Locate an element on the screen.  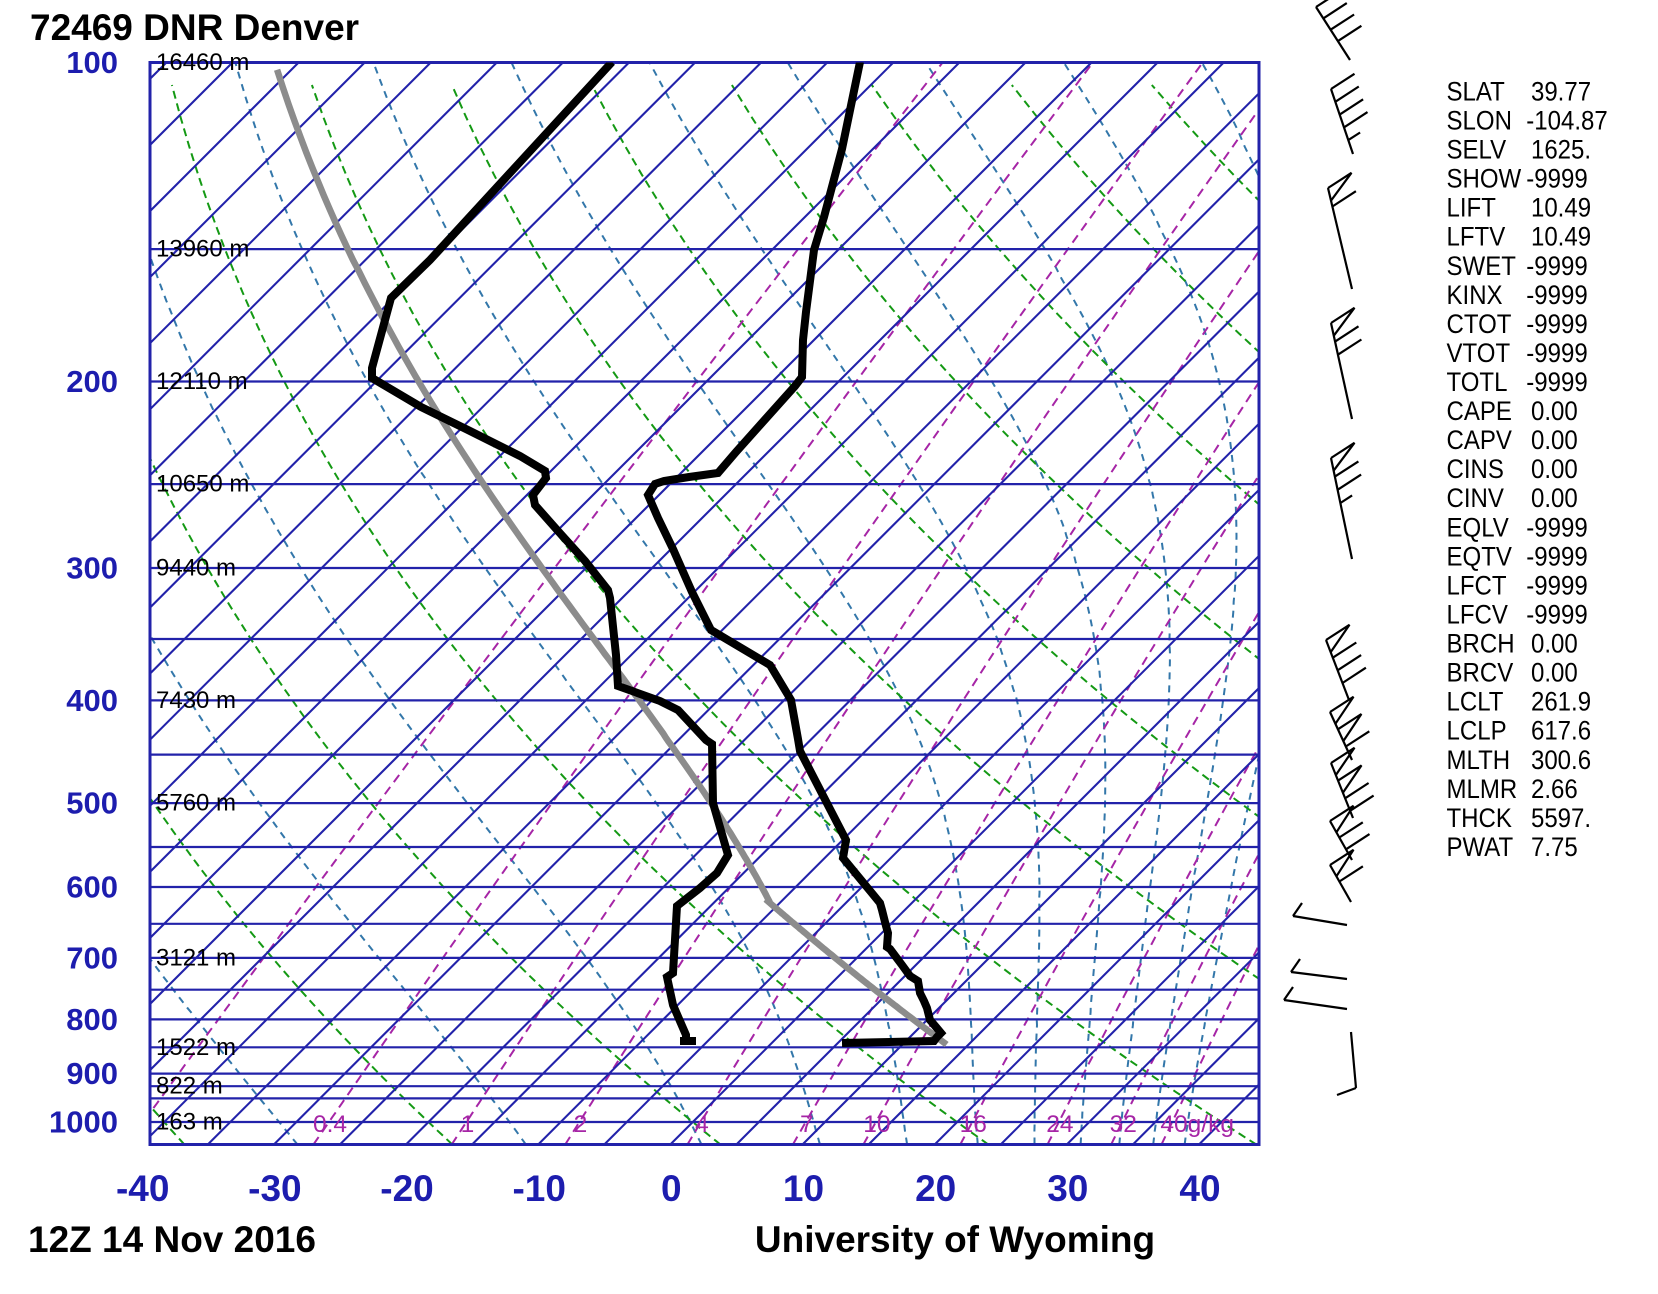
svg-text: 500 is located at coordinates (92, 803).